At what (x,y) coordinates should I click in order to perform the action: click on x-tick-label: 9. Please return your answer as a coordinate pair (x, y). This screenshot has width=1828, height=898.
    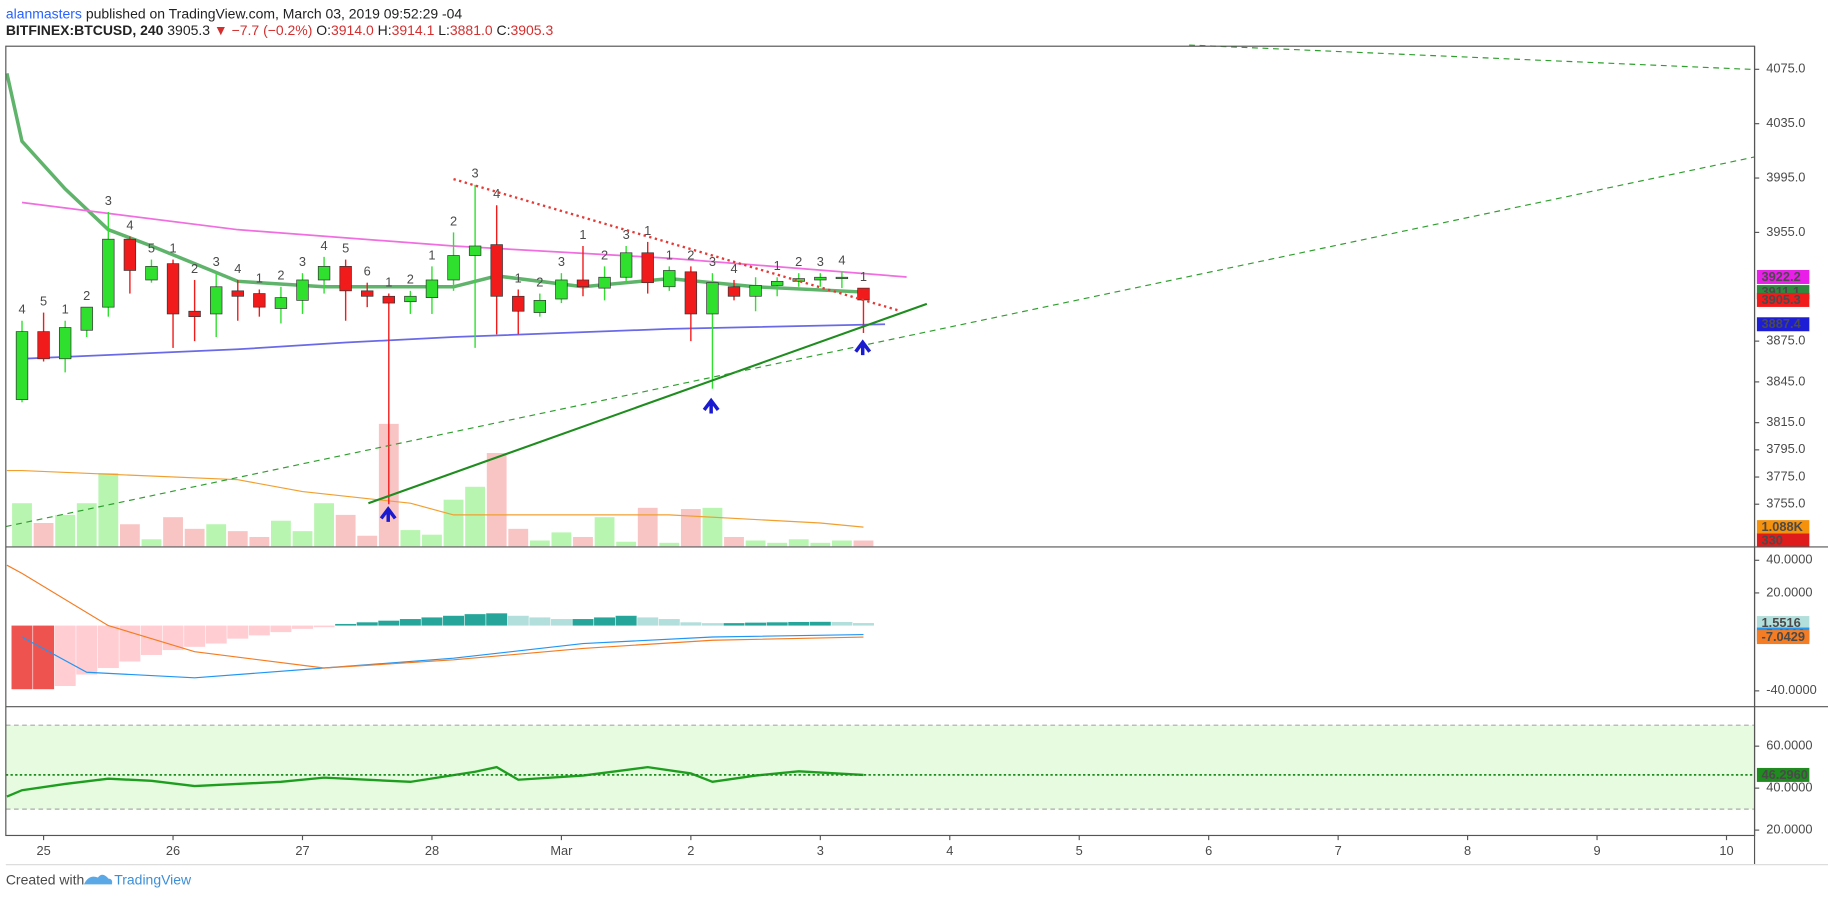
    Looking at the image, I should click on (1596, 850).